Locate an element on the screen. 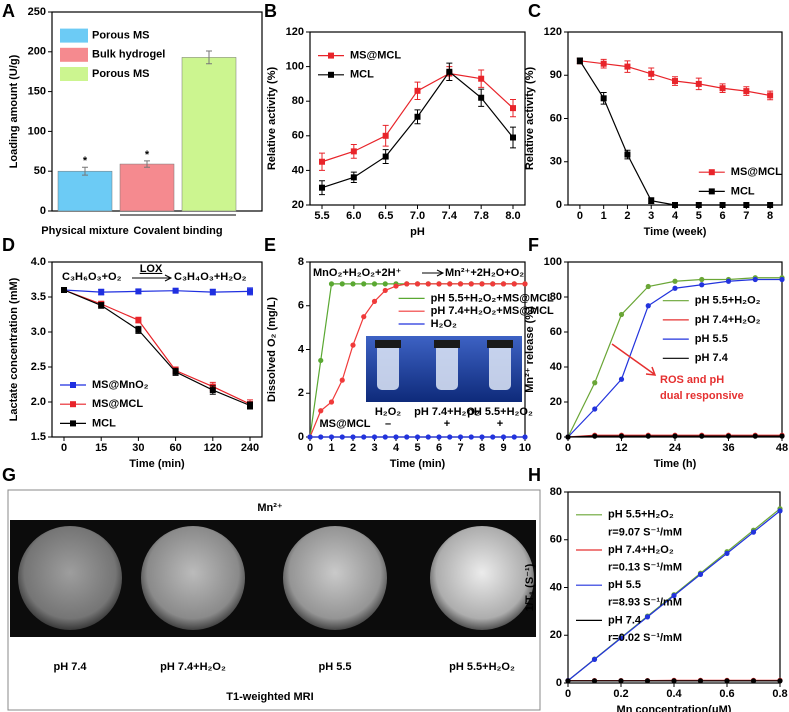 The height and width of the screenshot is (712, 789). panel-label: E is located at coordinates (270, 245).